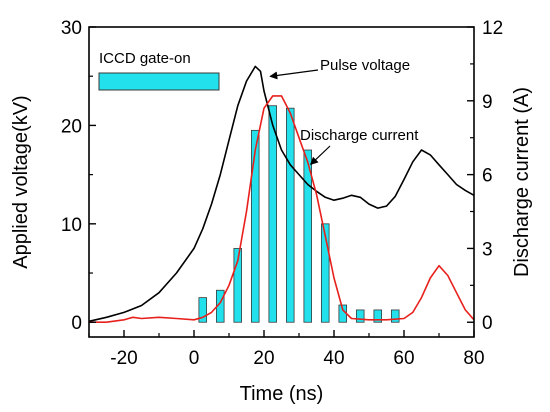  I want to click on right-y-axis-title: Discharge current (A), so click(522, 182).